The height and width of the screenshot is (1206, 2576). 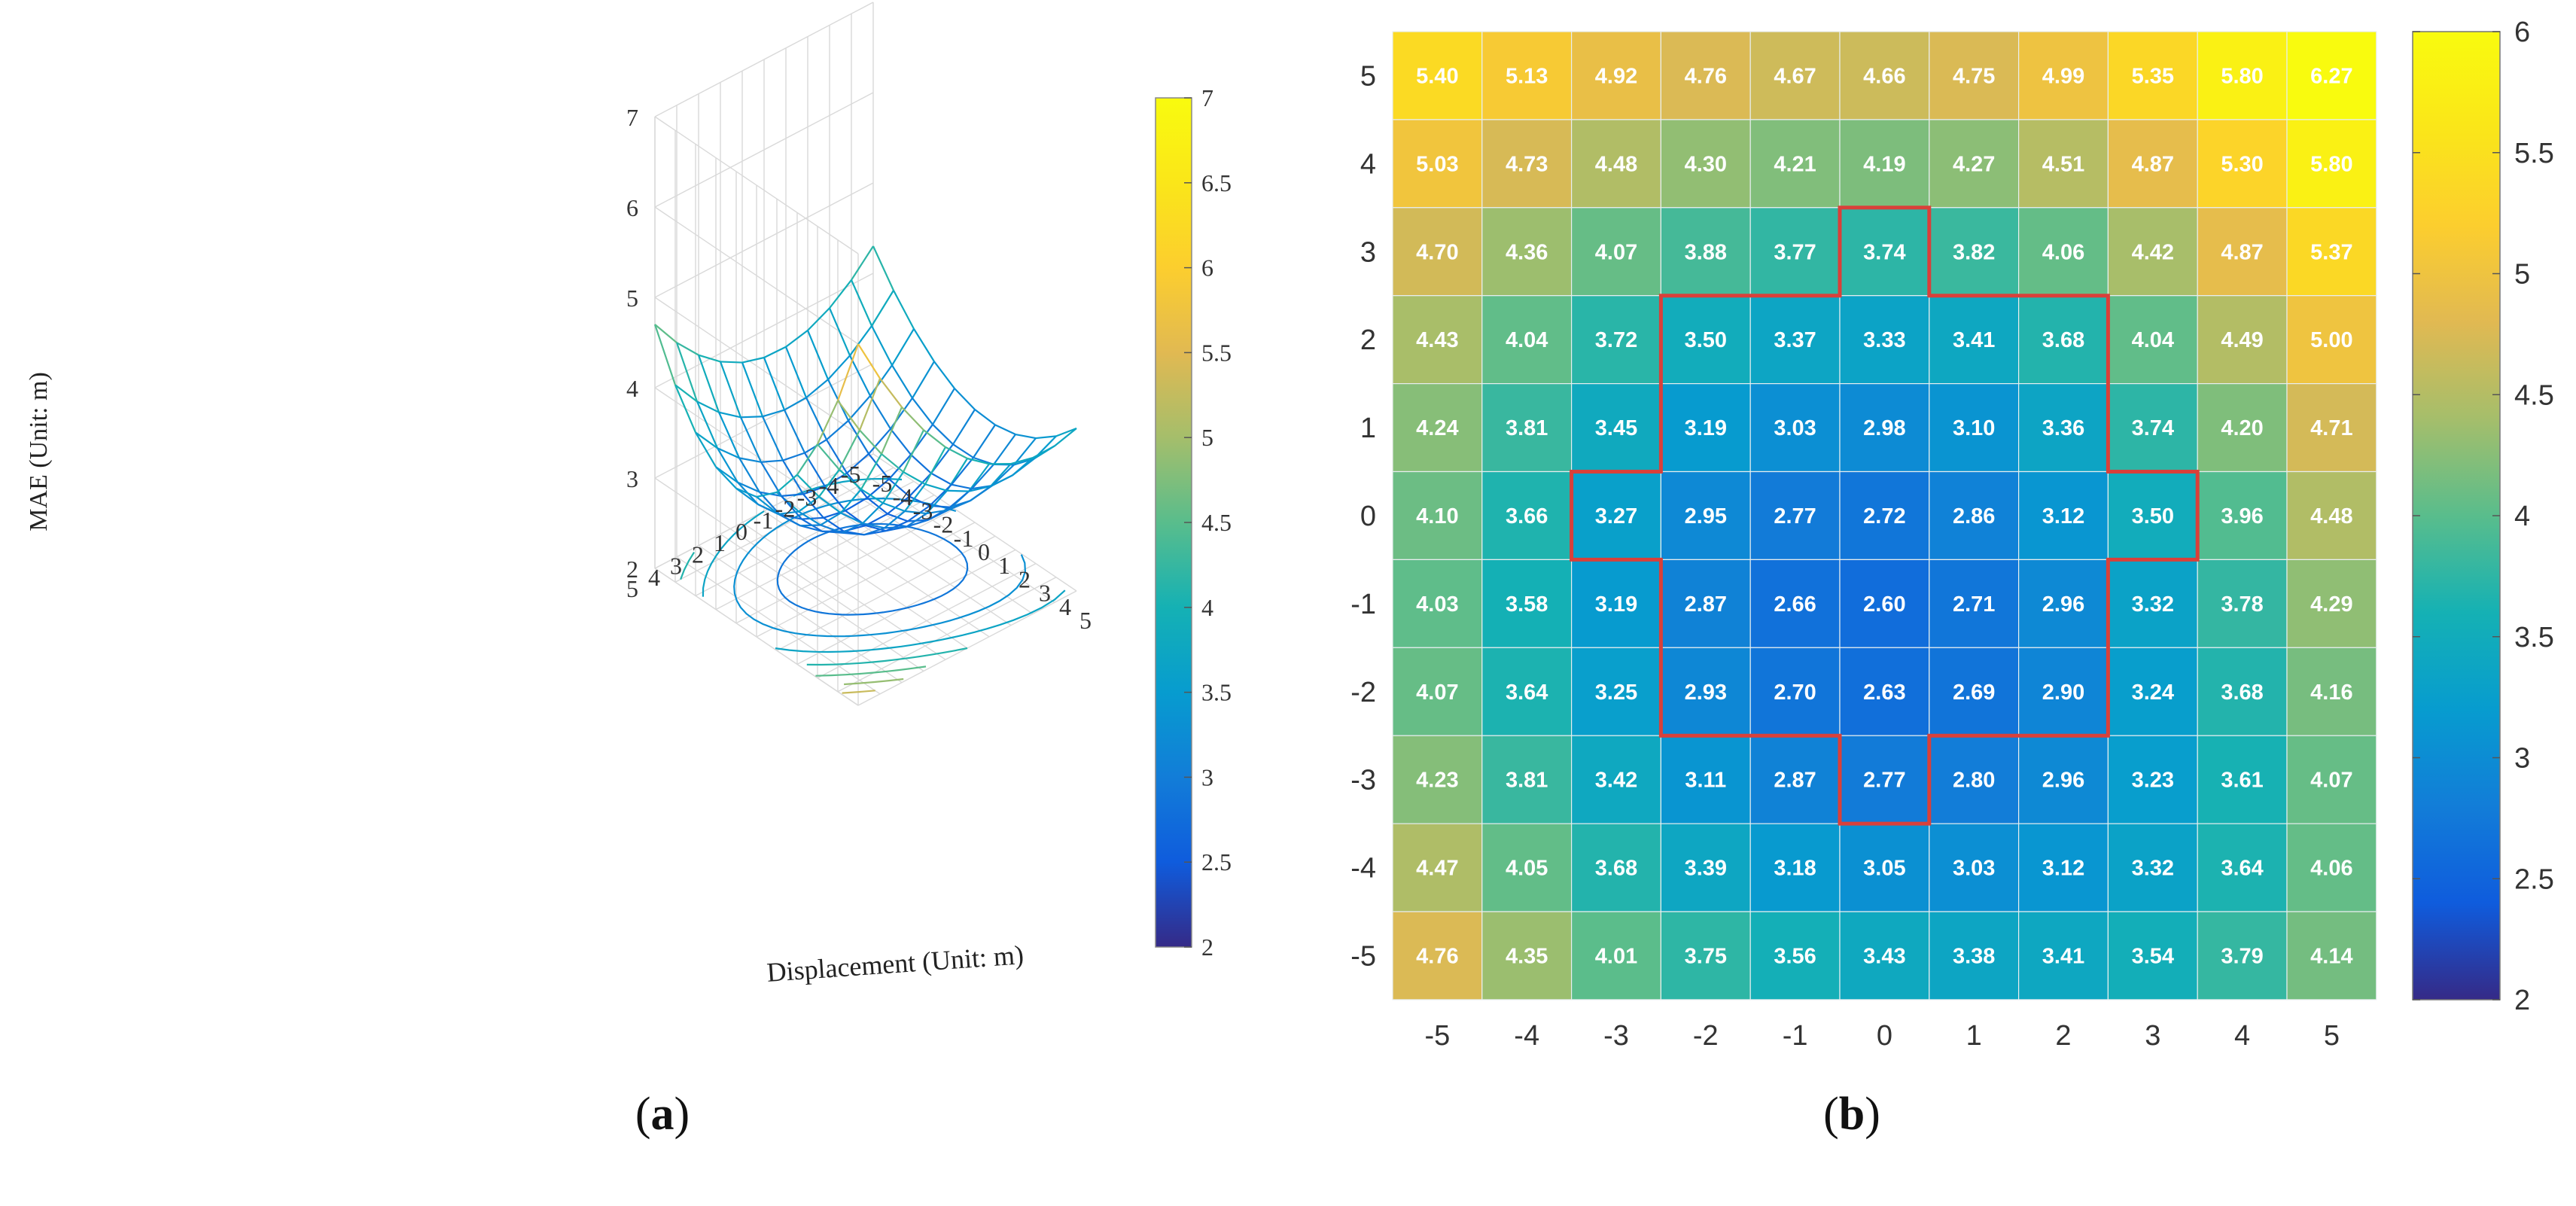 What do you see at coordinates (874, 682) in the screenshot?
I see `floor-contour-line` at bounding box center [874, 682].